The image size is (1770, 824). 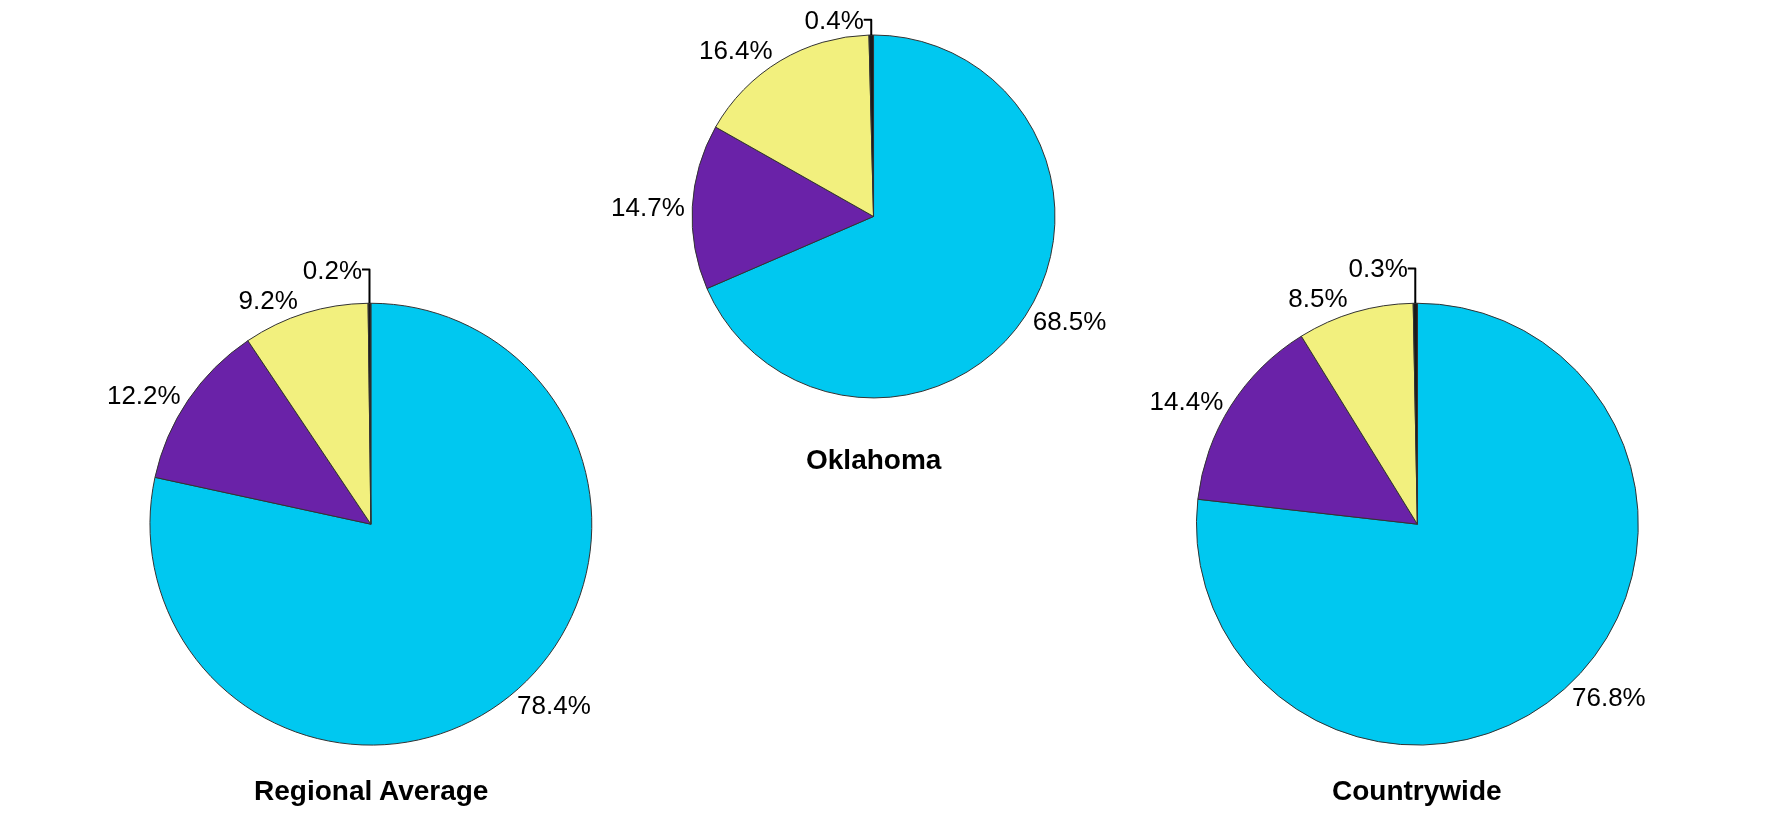 I want to click on data-label: 9.2%, so click(x=268, y=299).